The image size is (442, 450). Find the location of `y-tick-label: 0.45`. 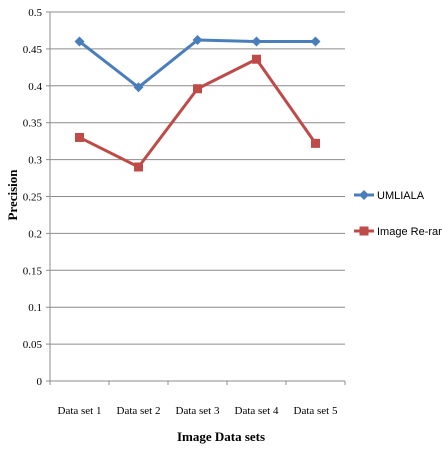

y-tick-label: 0.45 is located at coordinates (33, 50).